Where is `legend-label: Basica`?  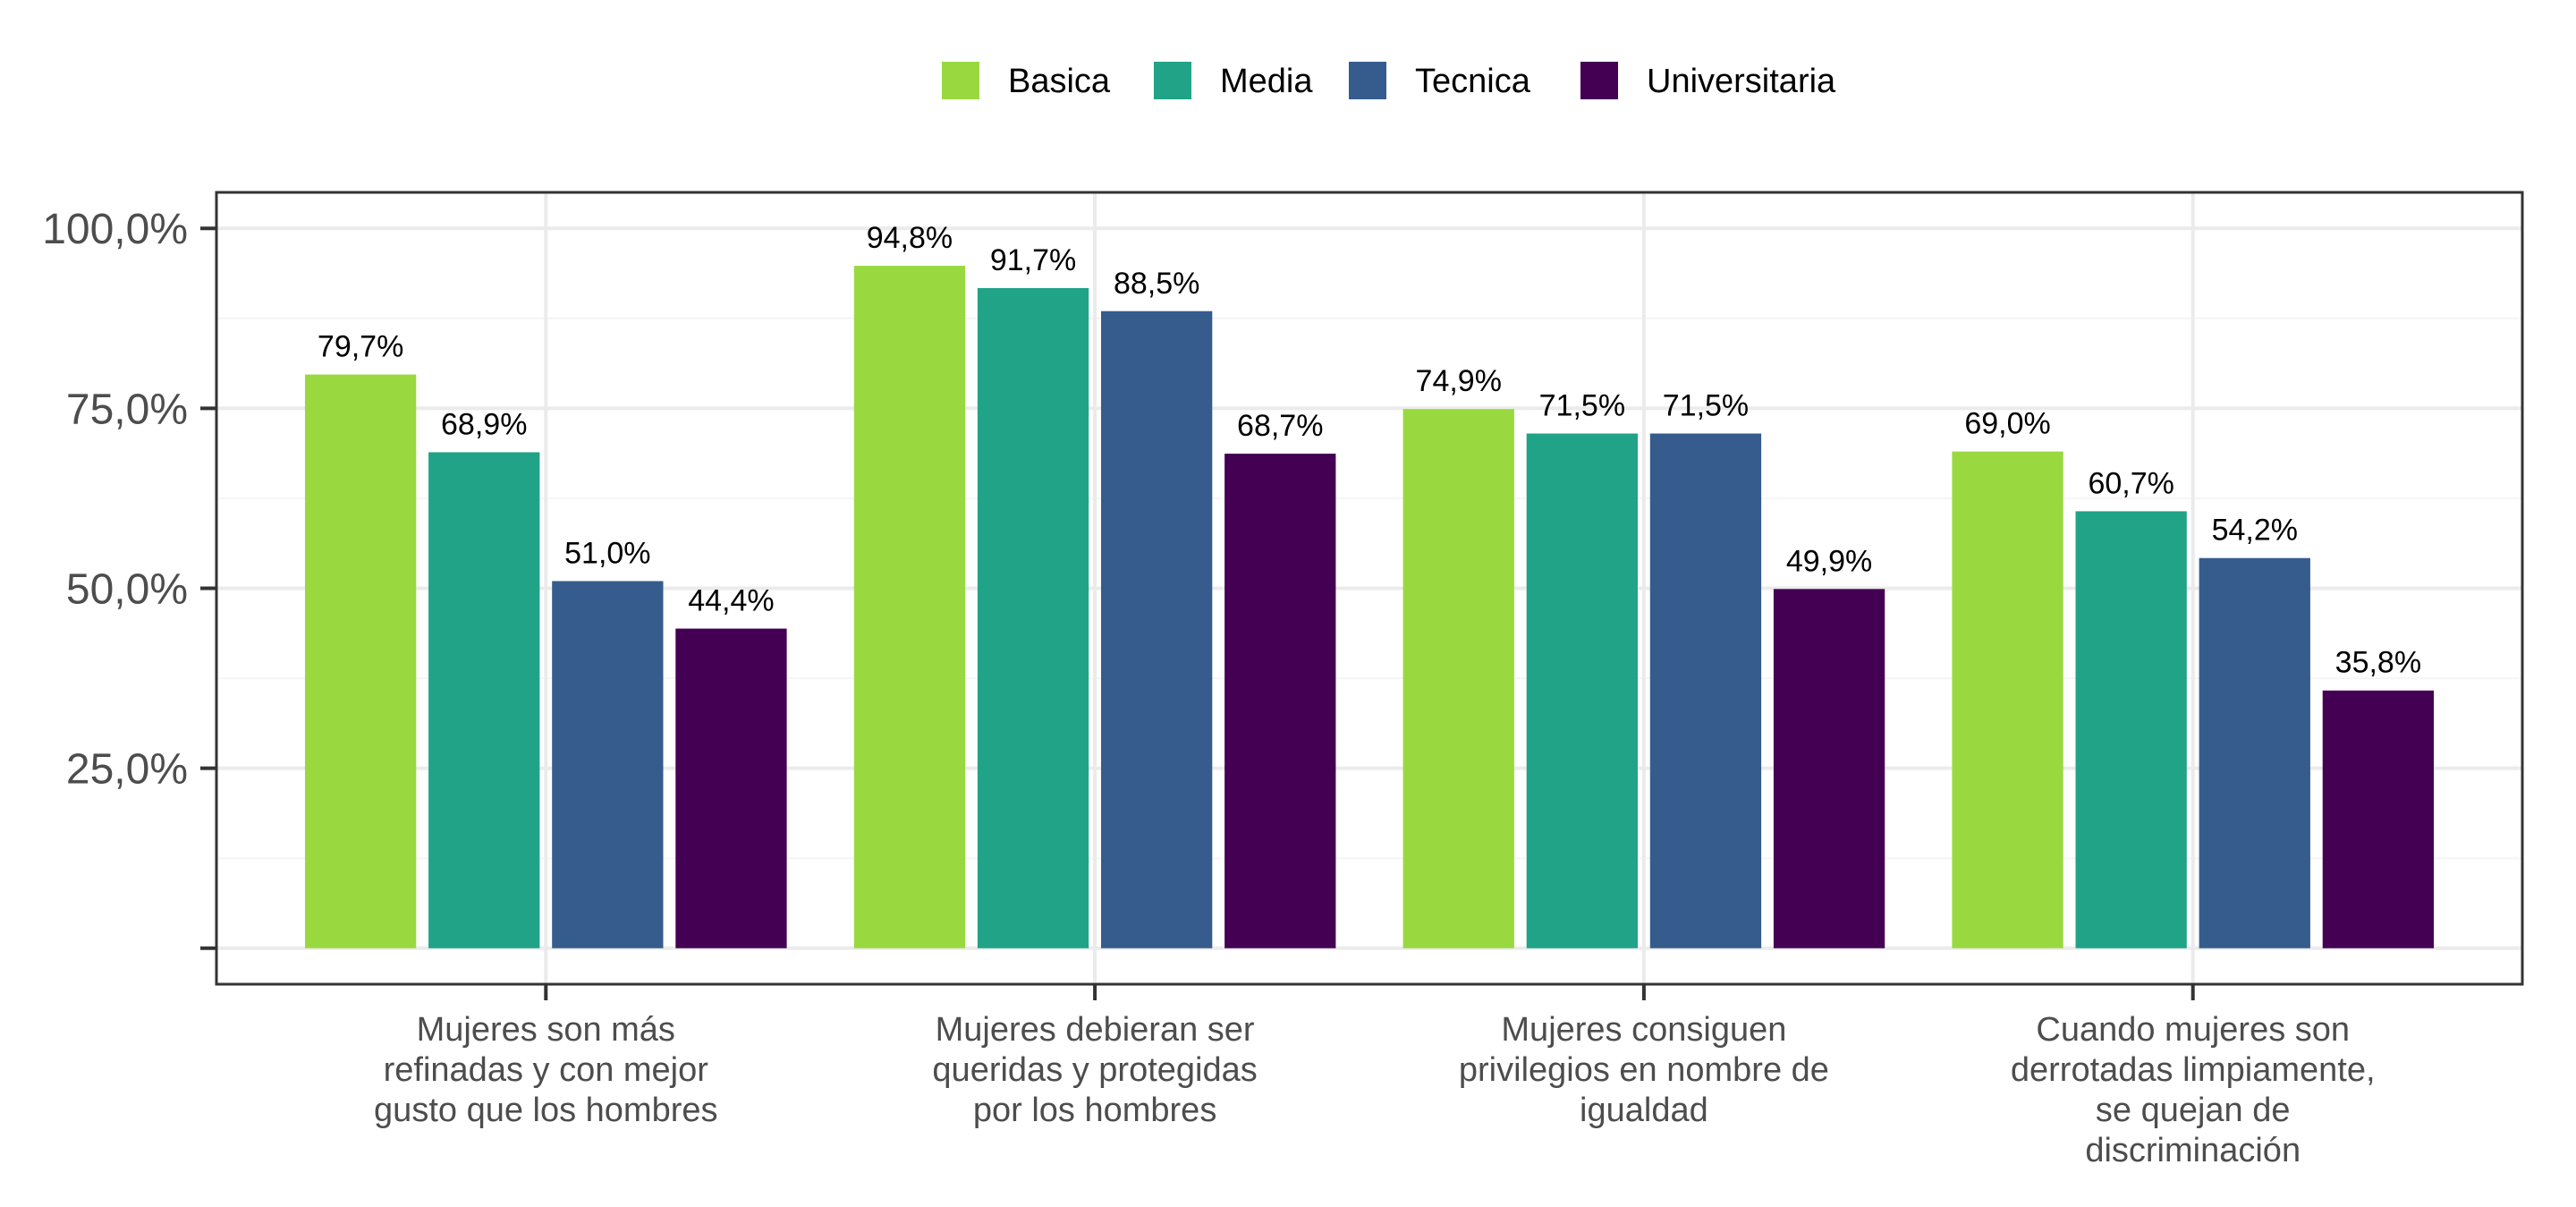 legend-label: Basica is located at coordinates (1059, 81).